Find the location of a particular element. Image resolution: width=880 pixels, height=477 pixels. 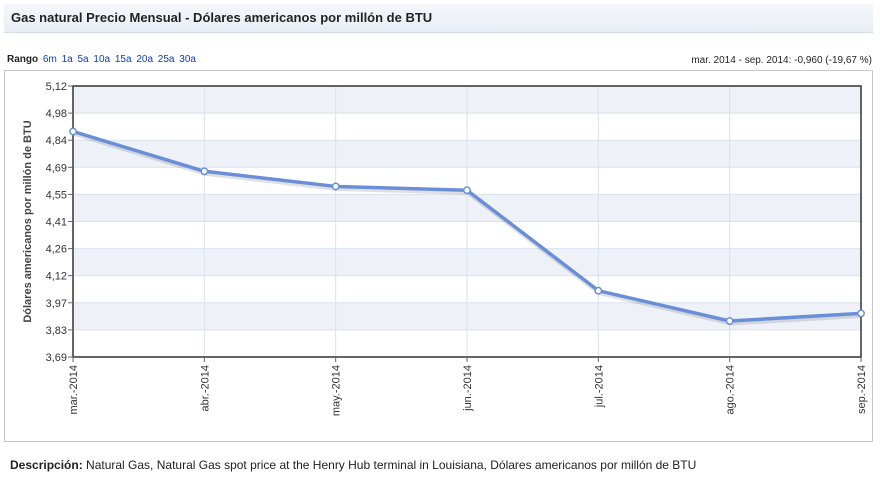

x-tick-label: jun.-2014 is located at coordinates (468, 388).